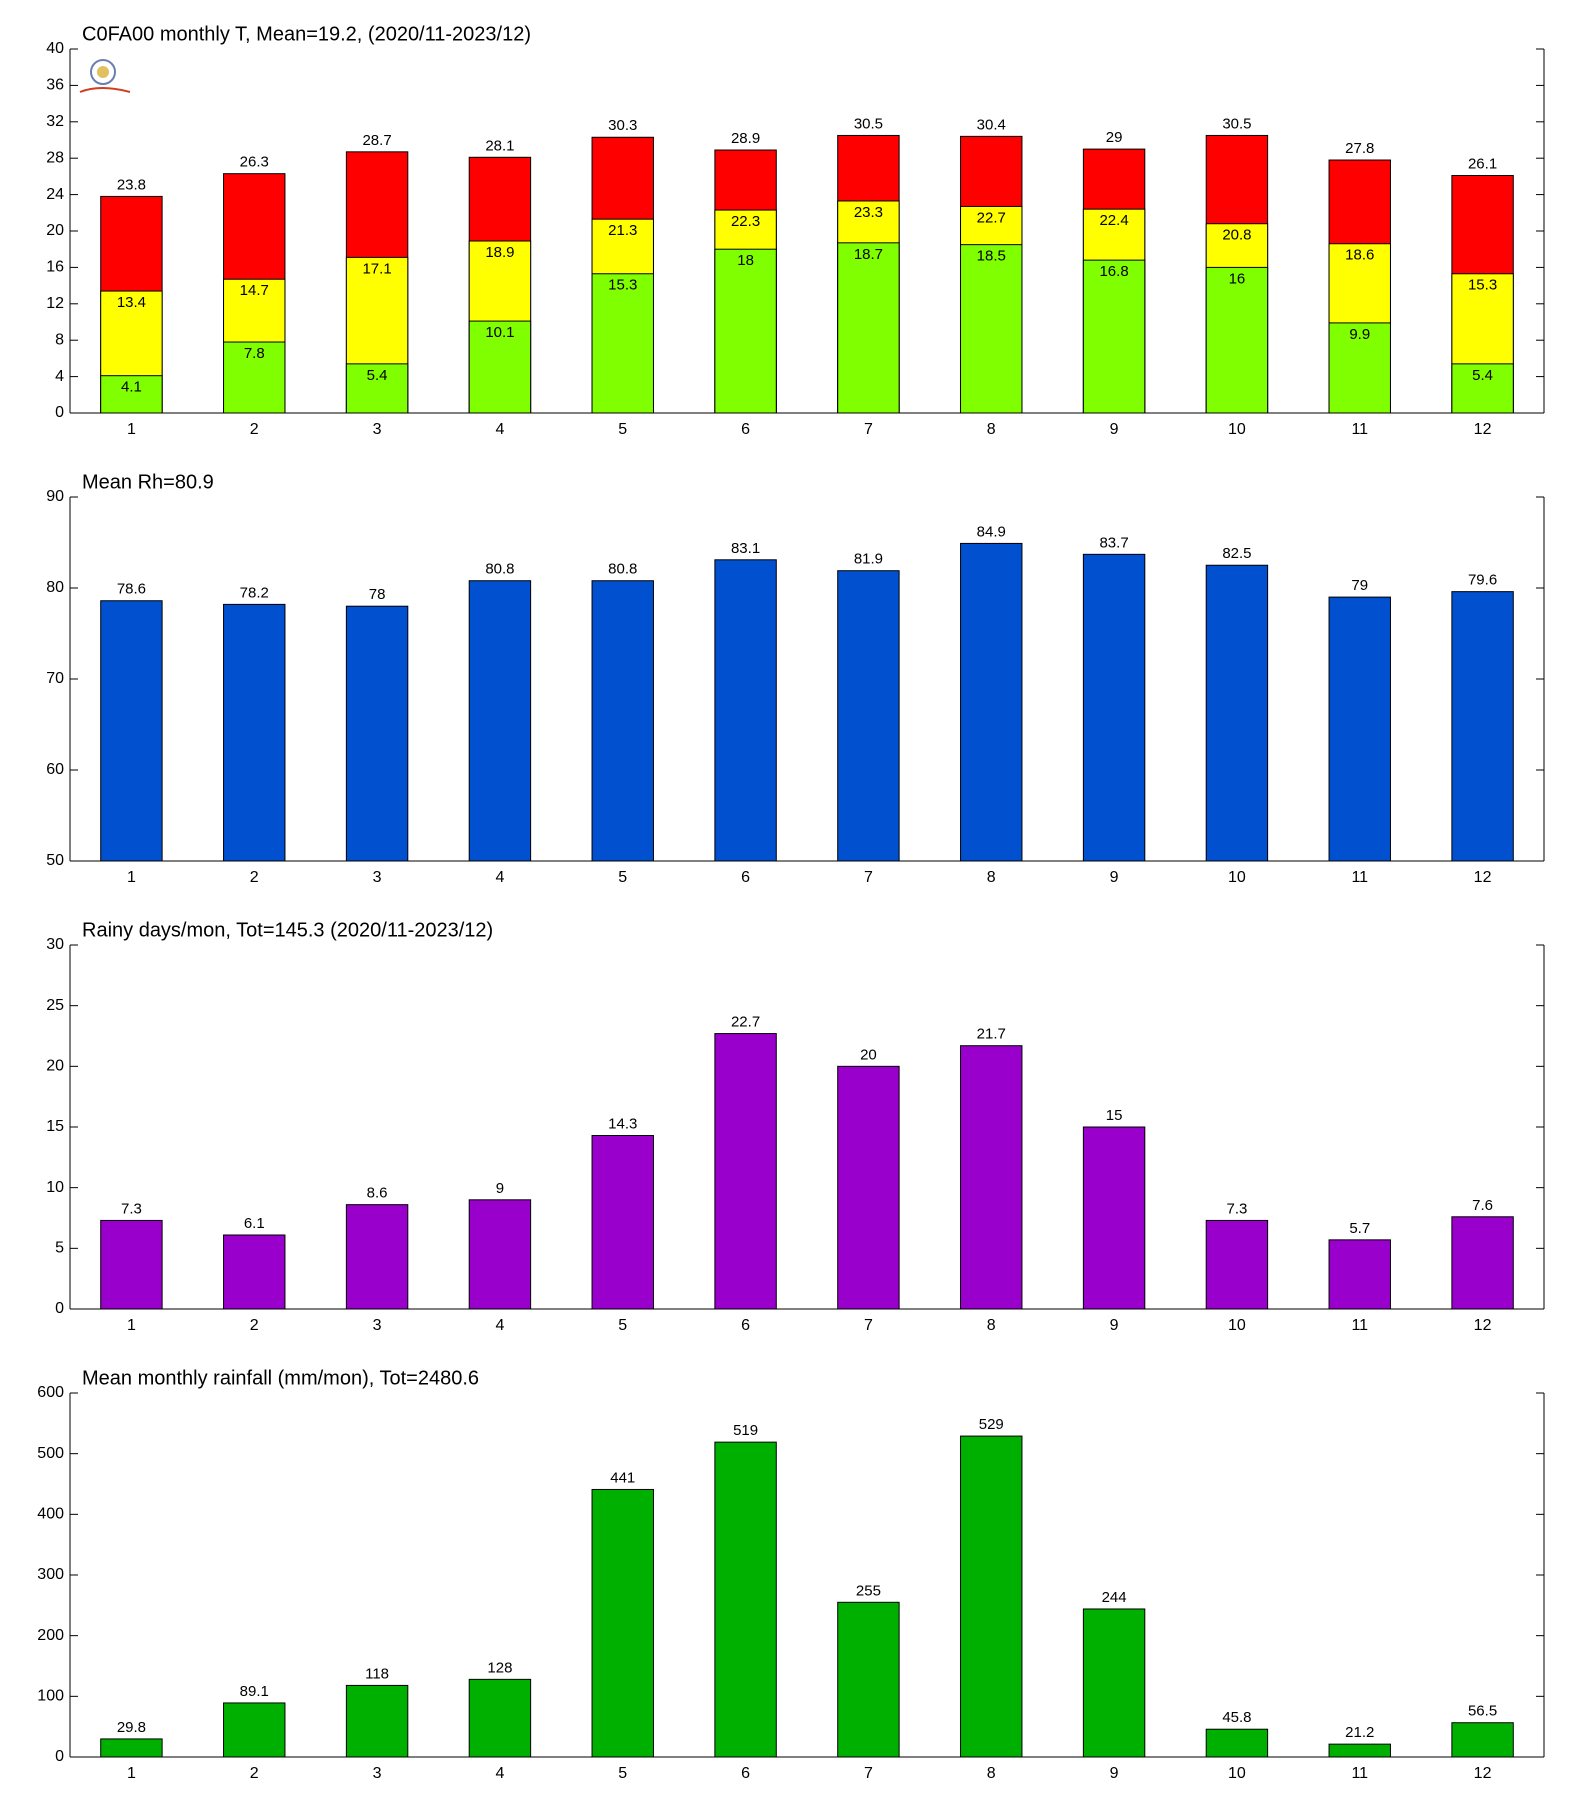 The height and width of the screenshot is (1800, 1580). What do you see at coordinates (376, 268) in the screenshot?
I see `value-label: 17.1` at bounding box center [376, 268].